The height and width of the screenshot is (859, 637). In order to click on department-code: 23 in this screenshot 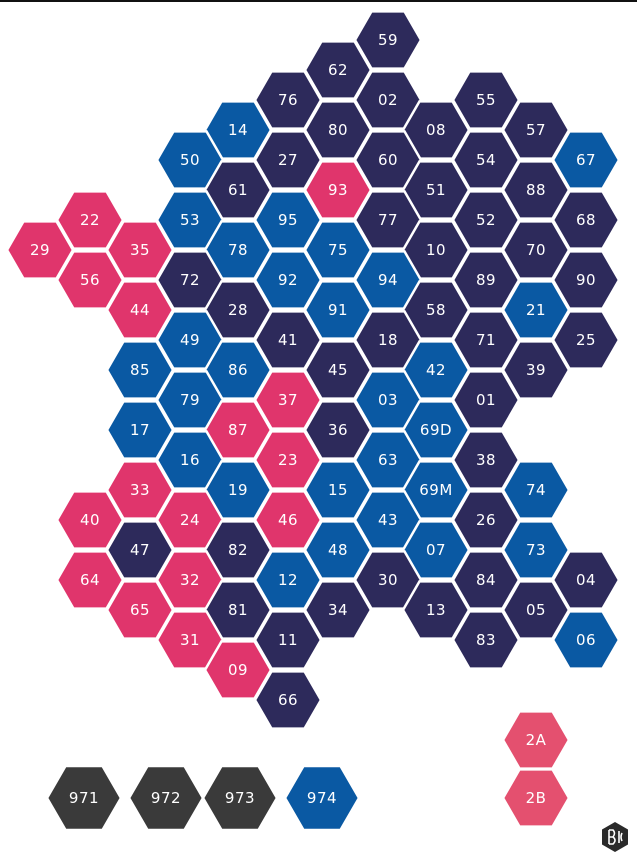, I will do `click(288, 460)`.